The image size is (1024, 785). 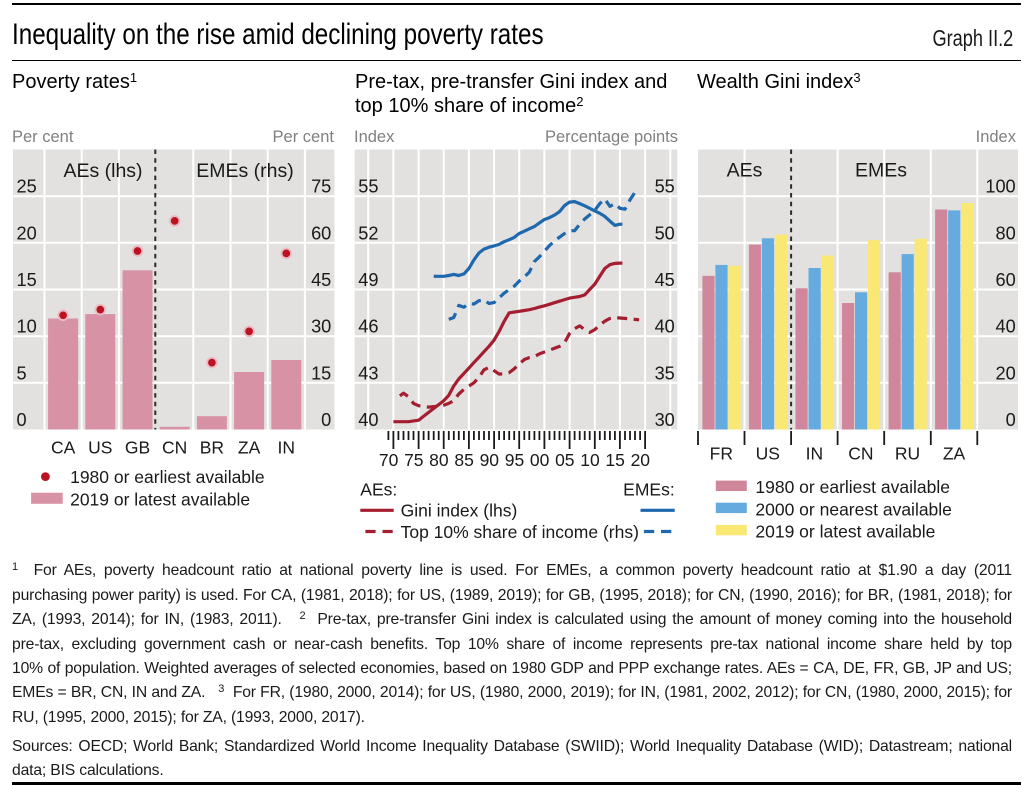 What do you see at coordinates (27, 187) in the screenshot?
I see `svg-text: 25` at bounding box center [27, 187].